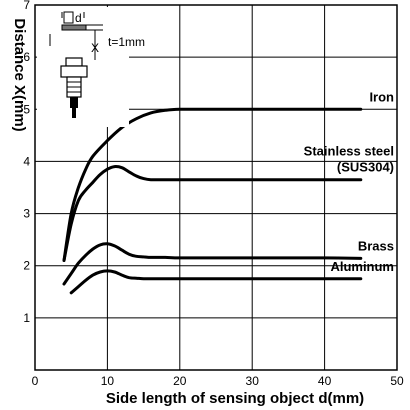 Image resolution: width=410 pixels, height=410 pixels. I want to click on sensor-tail, so click(74, 102).